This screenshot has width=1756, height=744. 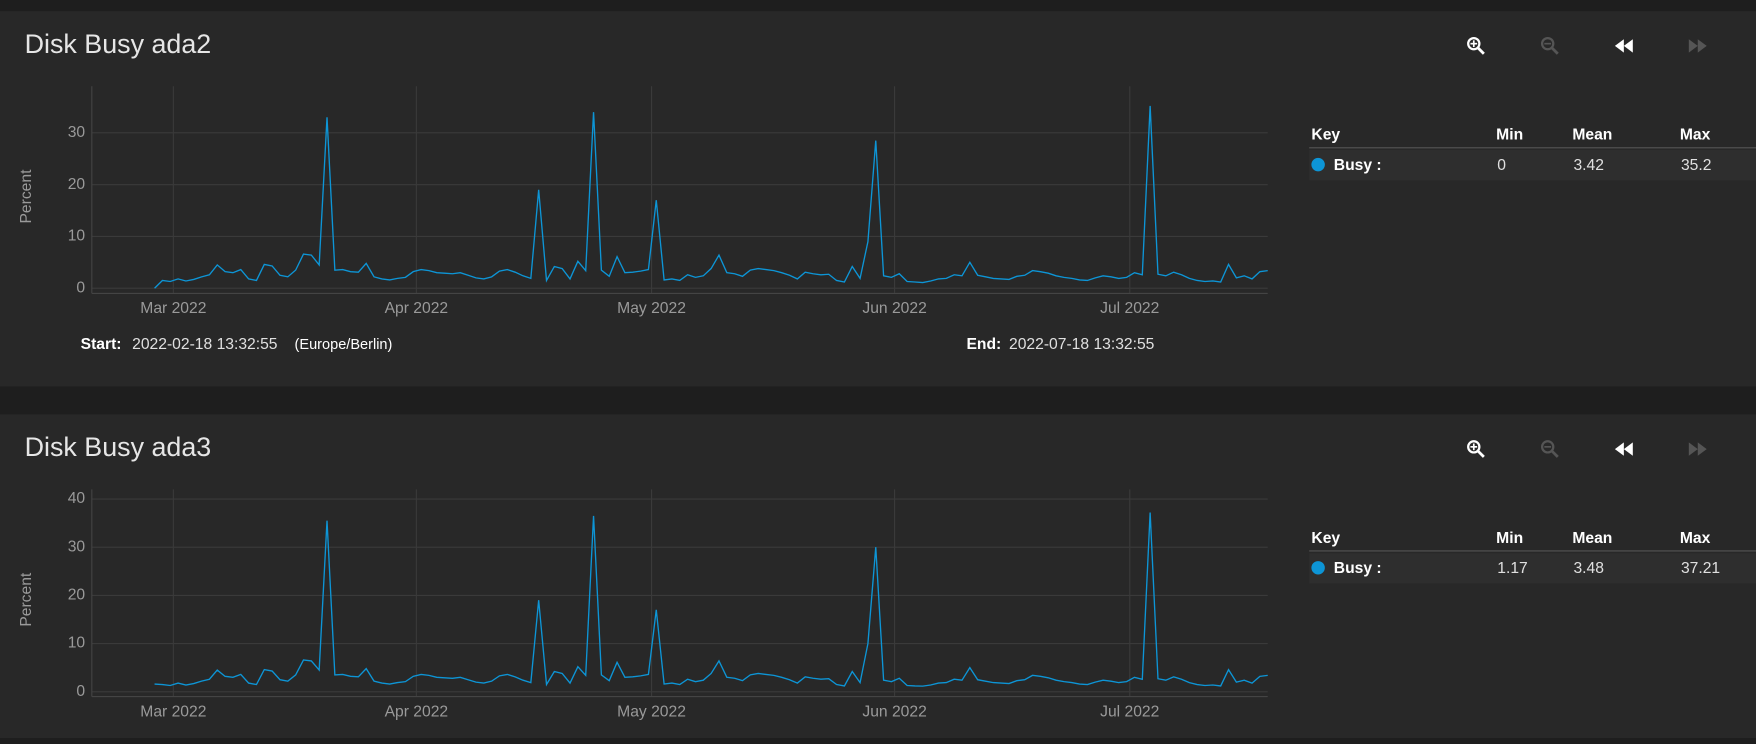 What do you see at coordinates (1696, 165) in the screenshot?
I see `legend-max: 35.2` at bounding box center [1696, 165].